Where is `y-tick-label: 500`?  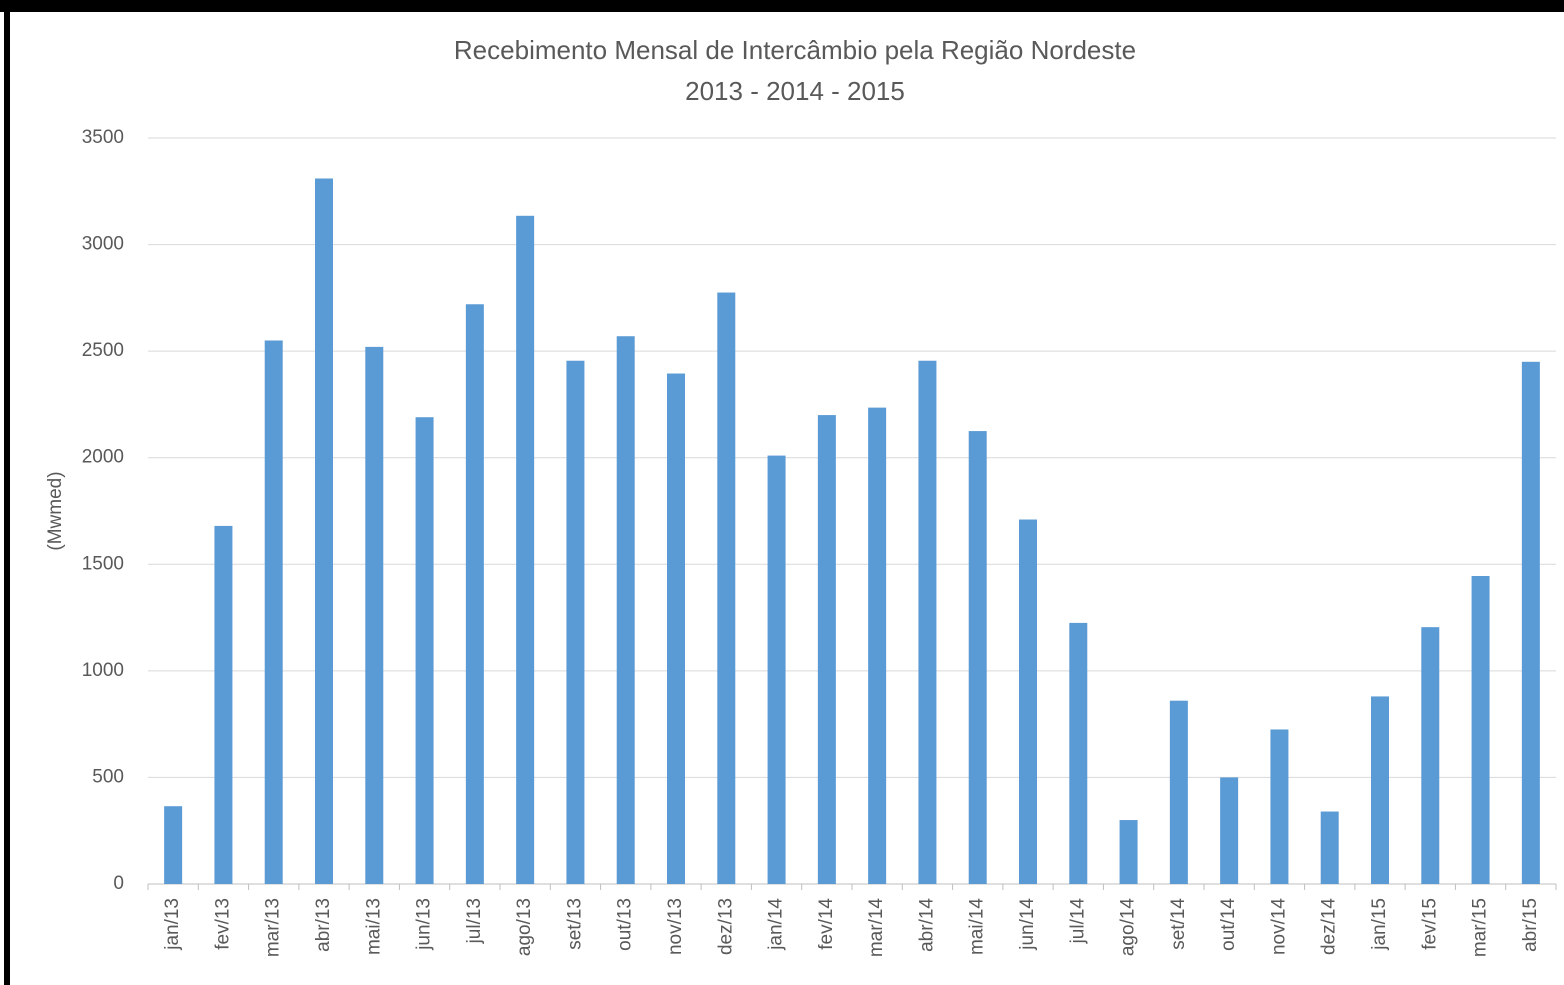 y-tick-label: 500 is located at coordinates (108, 776).